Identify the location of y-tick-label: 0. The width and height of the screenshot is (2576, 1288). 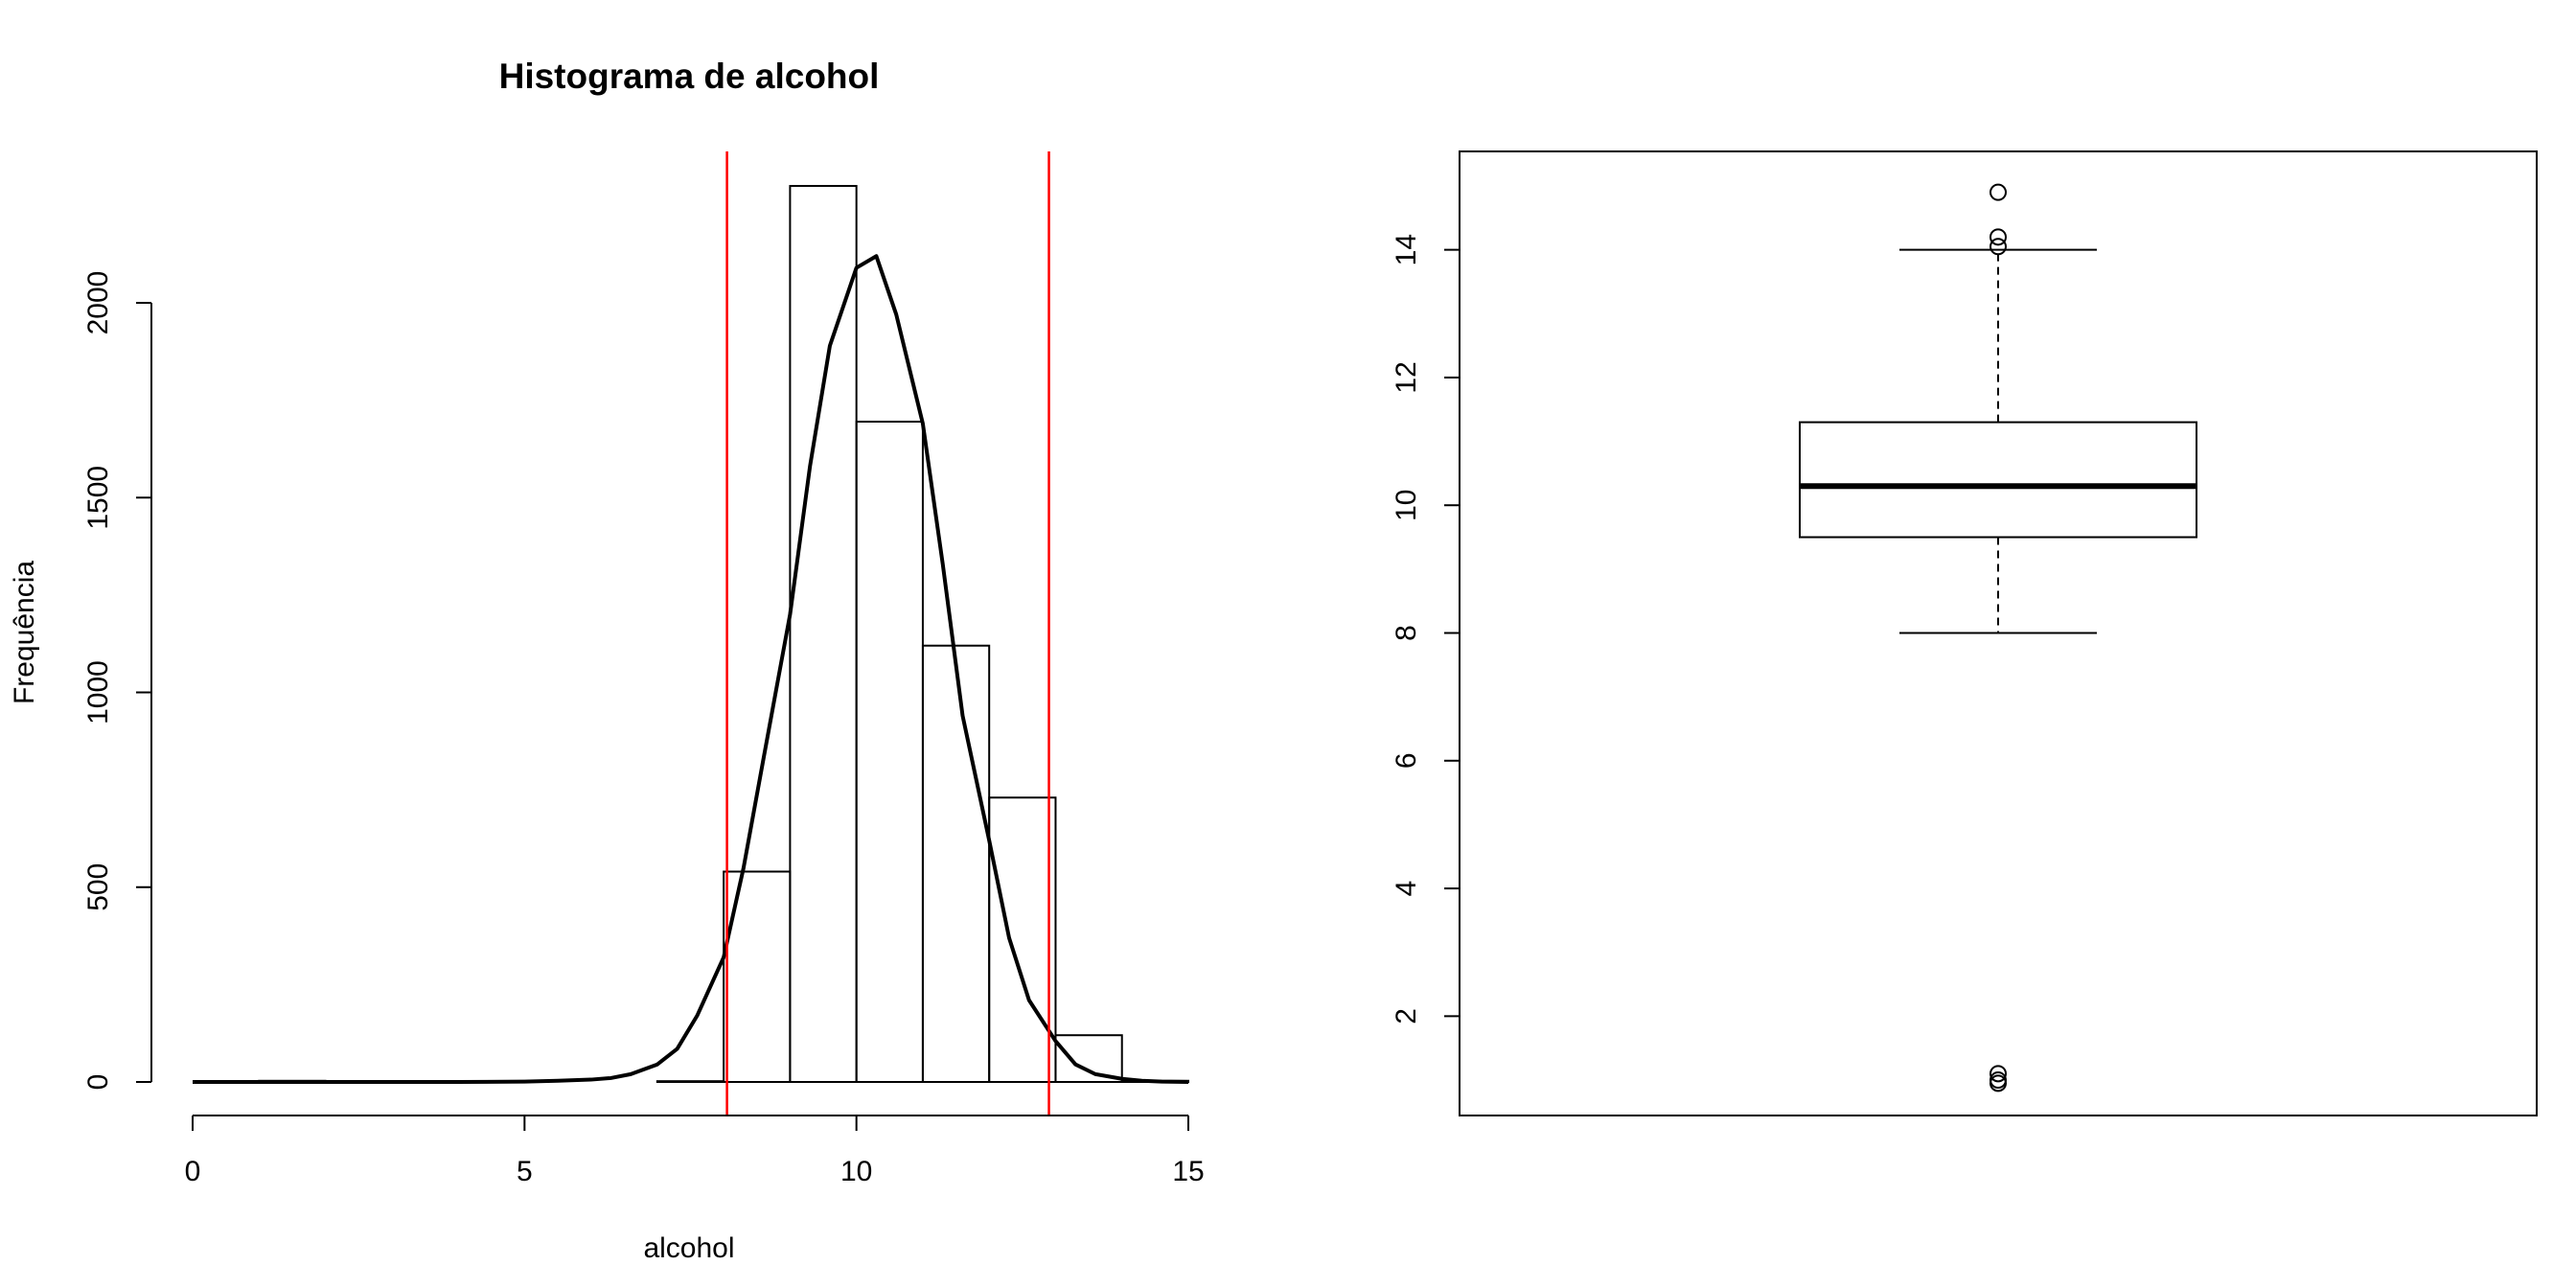
(98, 1082).